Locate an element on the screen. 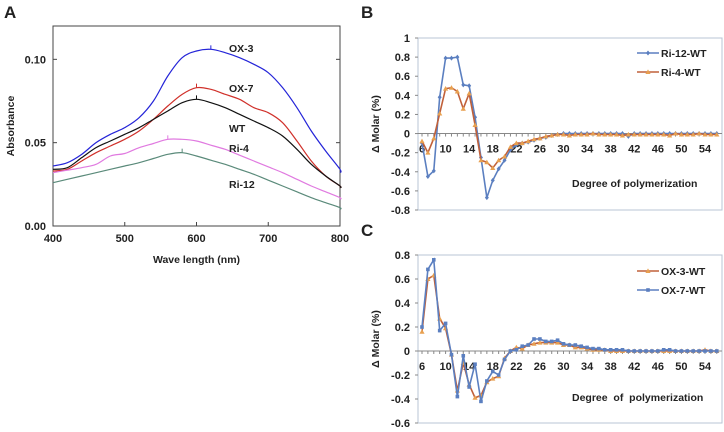 Image resolution: width=724 pixels, height=432 pixels. series-ri-4-wt is located at coordinates (569, 127).